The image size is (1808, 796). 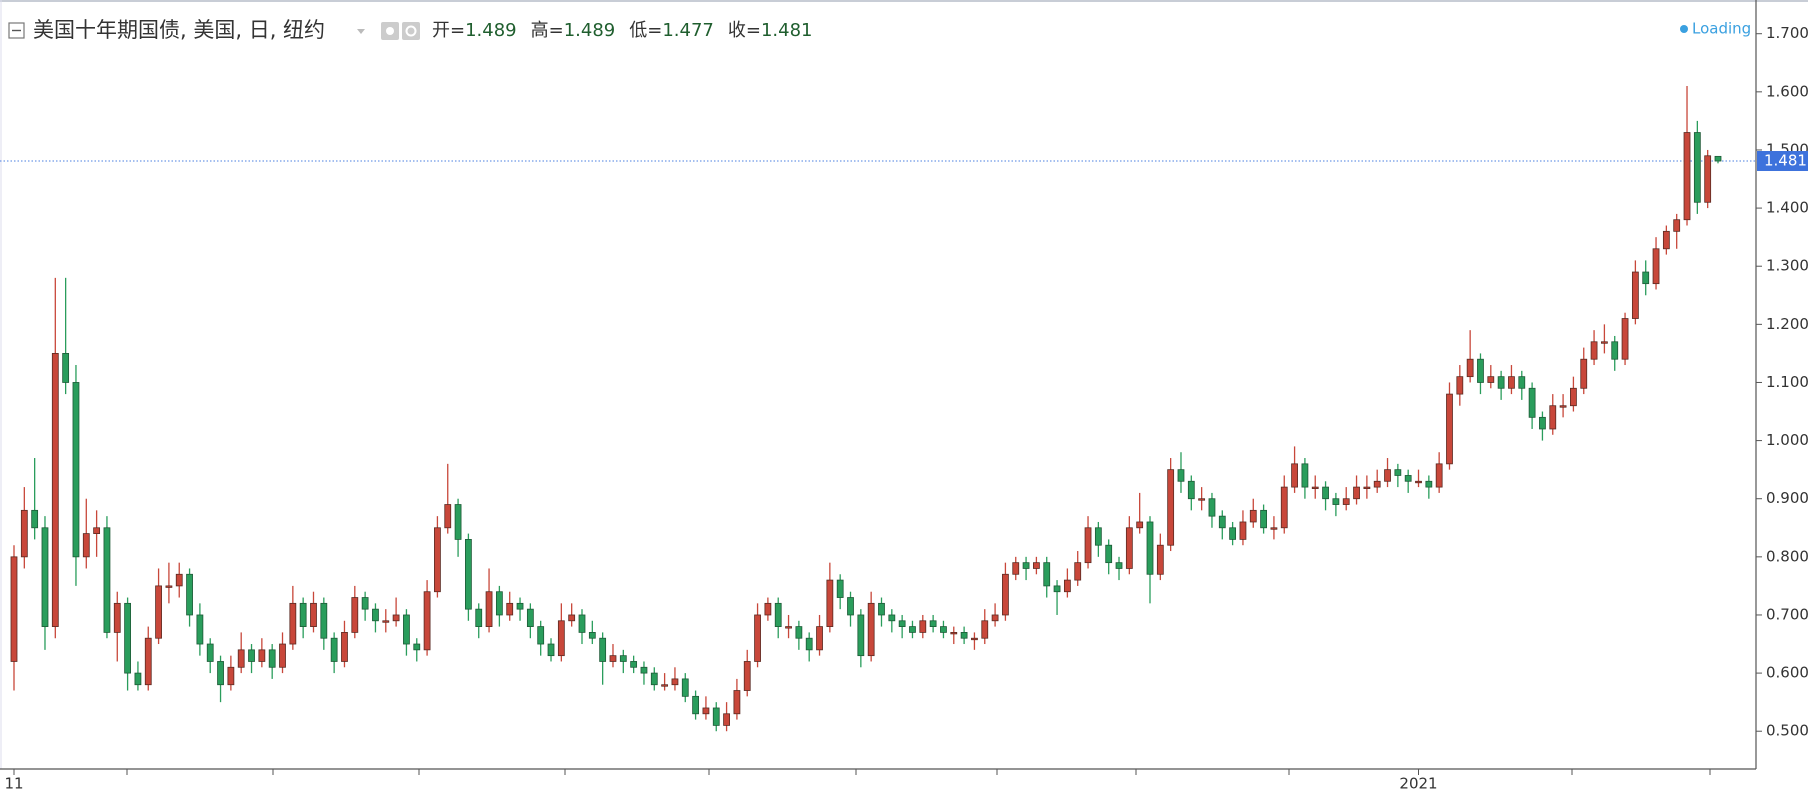 I want to click on ohlc-value: 1.477, so click(x=688, y=30).